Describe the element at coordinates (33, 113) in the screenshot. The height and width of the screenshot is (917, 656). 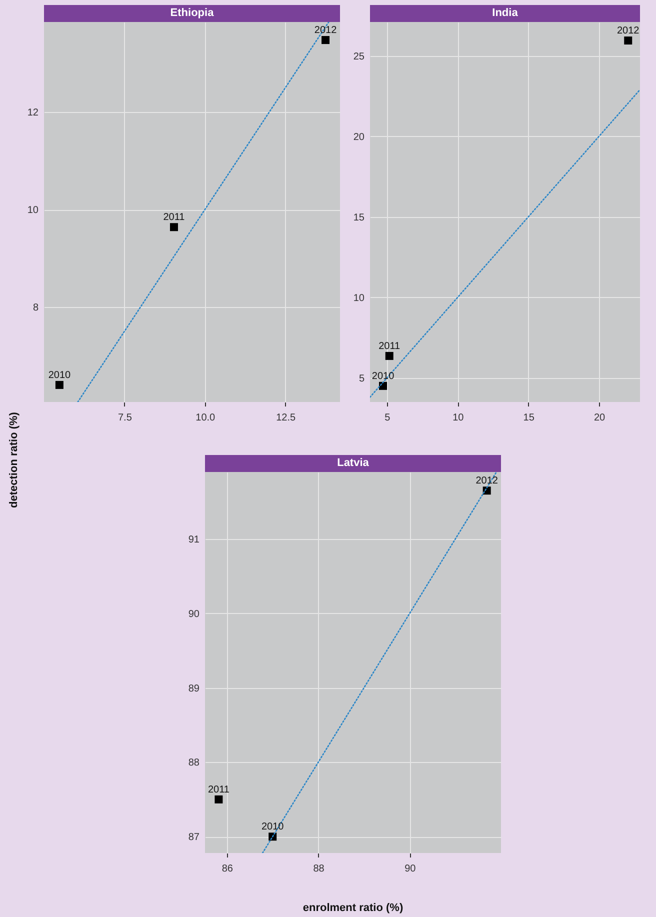
I see `y-tick-label: 12` at that location.